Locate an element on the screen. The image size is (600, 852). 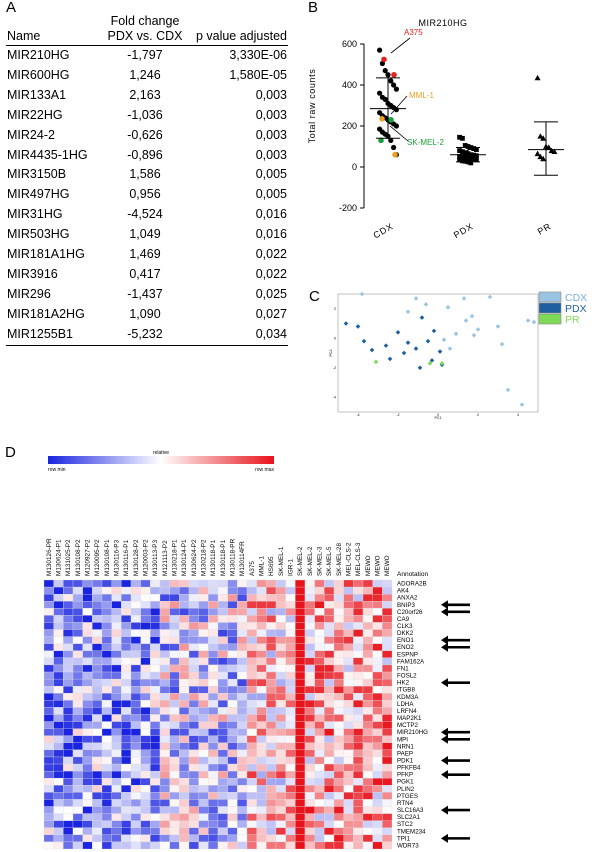
column-label: M130108-P1 is located at coordinates (107, 557).